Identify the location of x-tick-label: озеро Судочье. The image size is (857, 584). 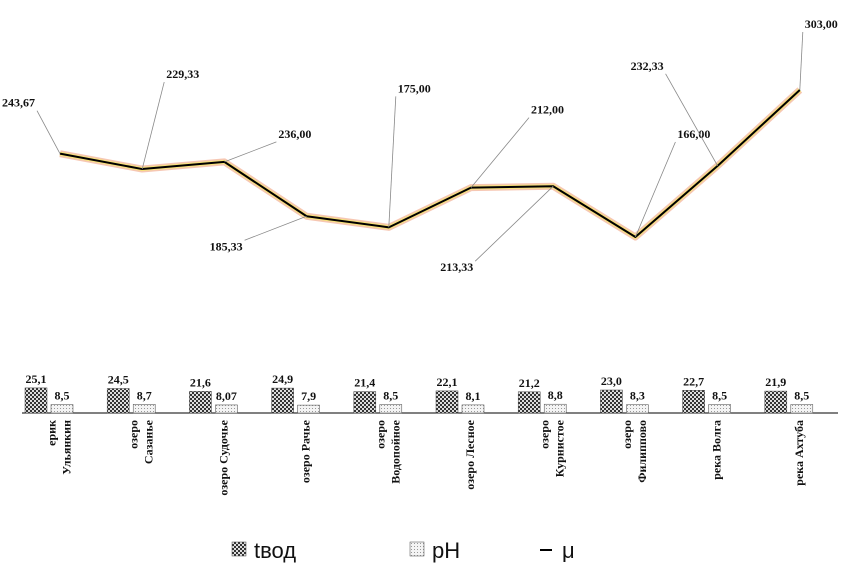
(223, 457).